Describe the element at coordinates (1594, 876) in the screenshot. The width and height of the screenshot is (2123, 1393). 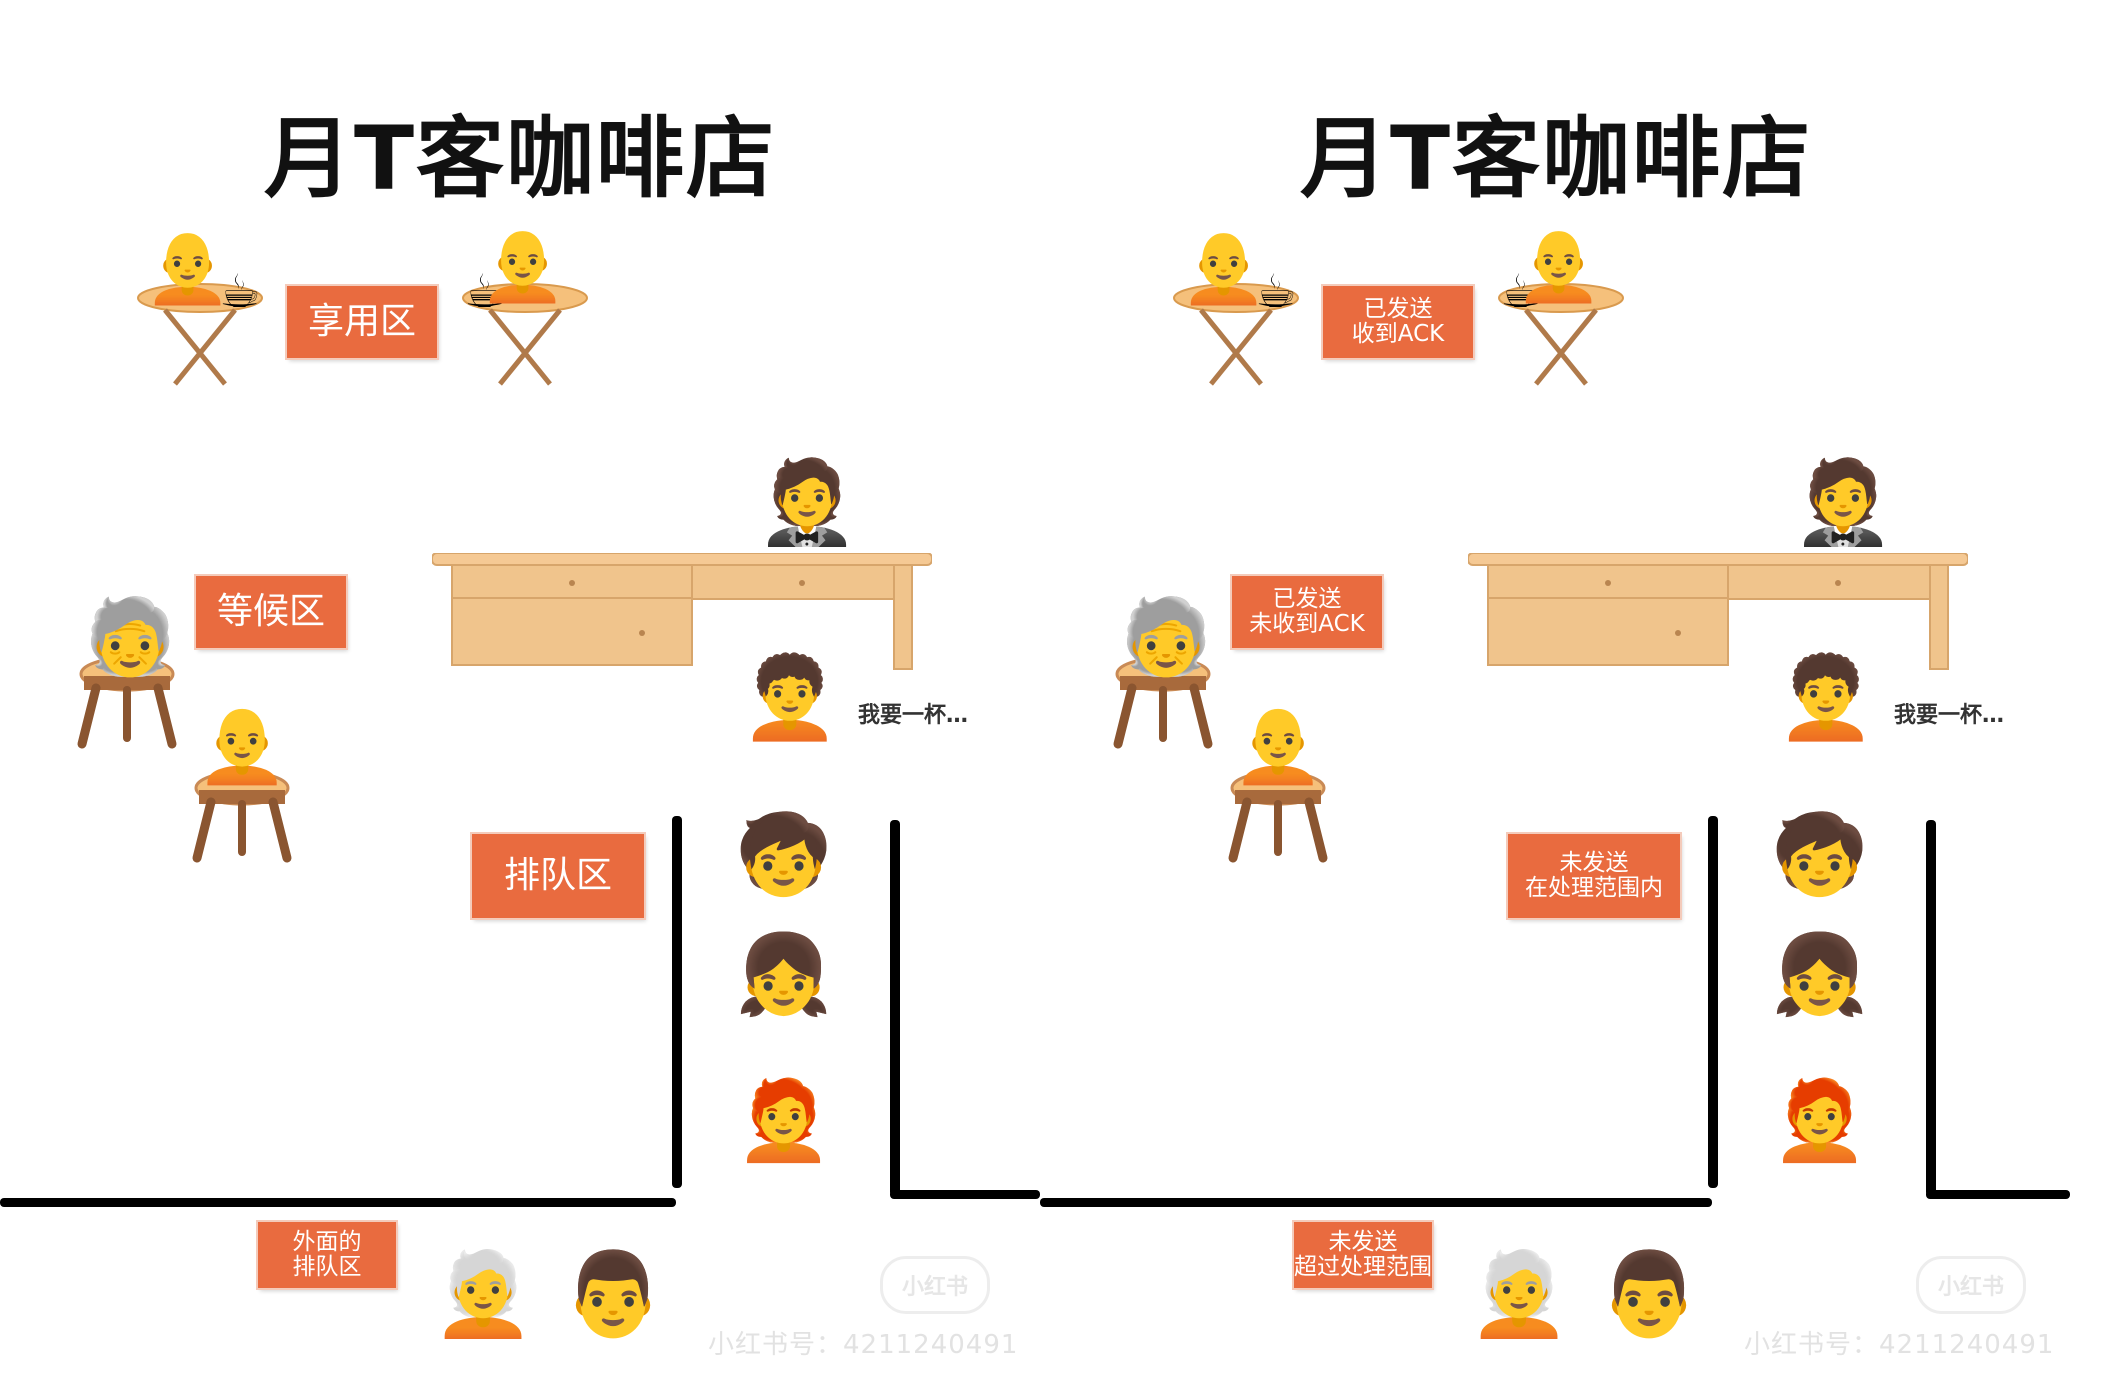
I see `sign-unsent-in-range: 未发送 在处理范围内` at that location.